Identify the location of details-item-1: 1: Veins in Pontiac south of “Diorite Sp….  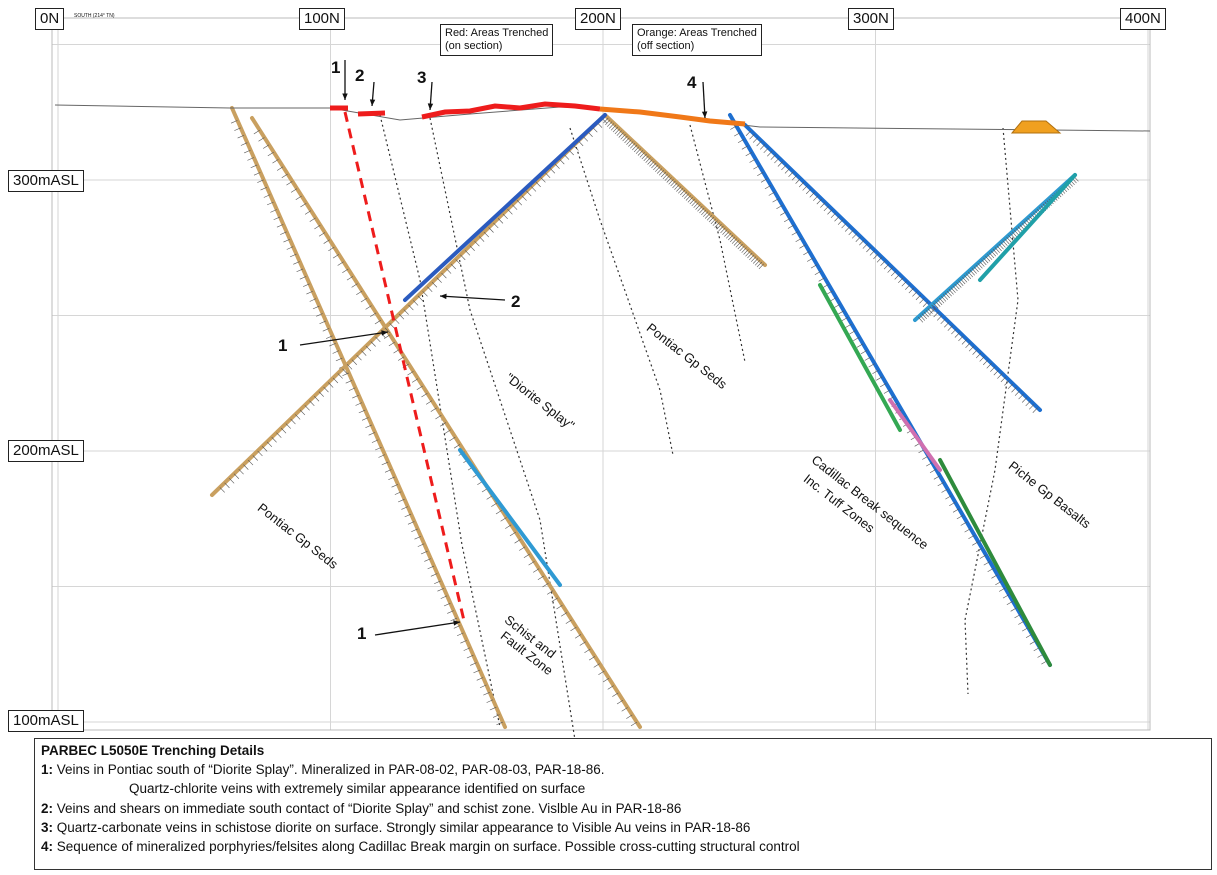
(323, 770).